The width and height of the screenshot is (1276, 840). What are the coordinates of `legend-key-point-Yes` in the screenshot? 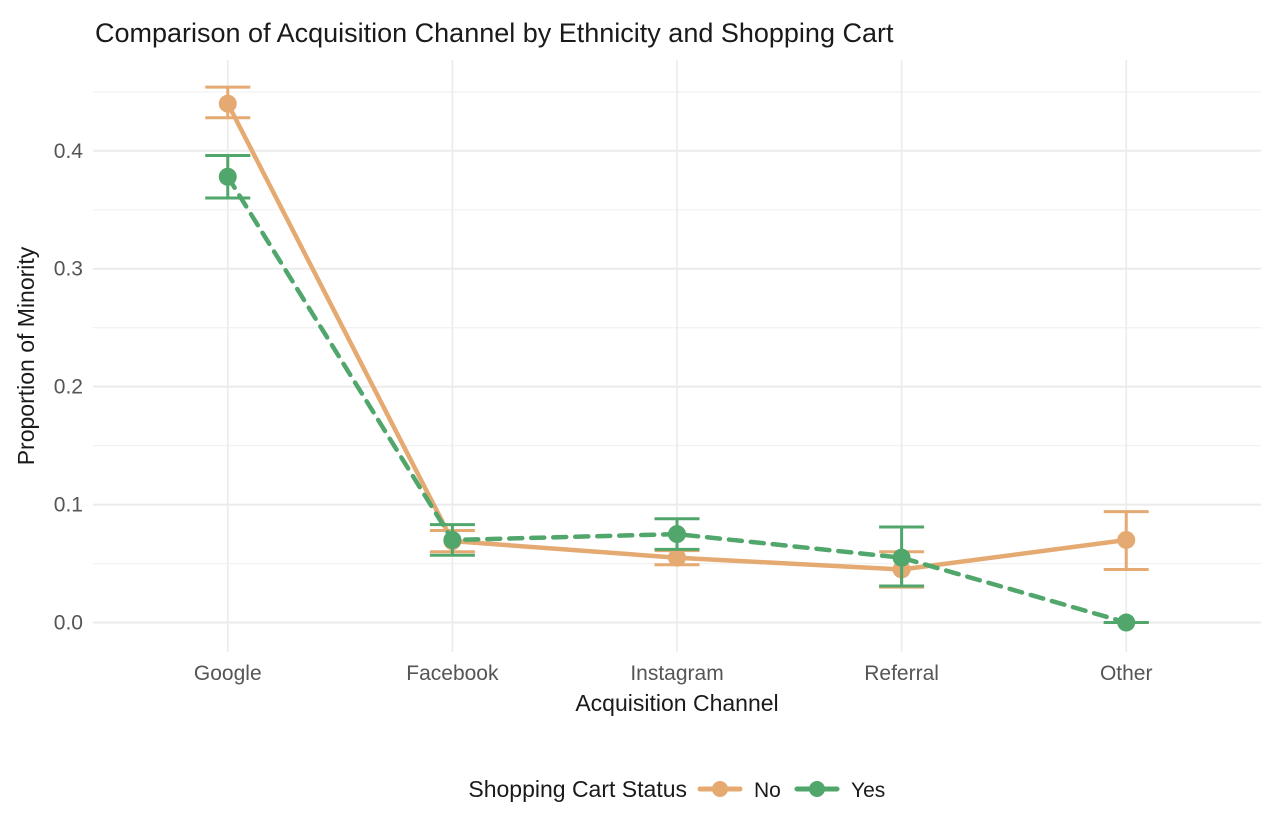 It's located at (817, 789).